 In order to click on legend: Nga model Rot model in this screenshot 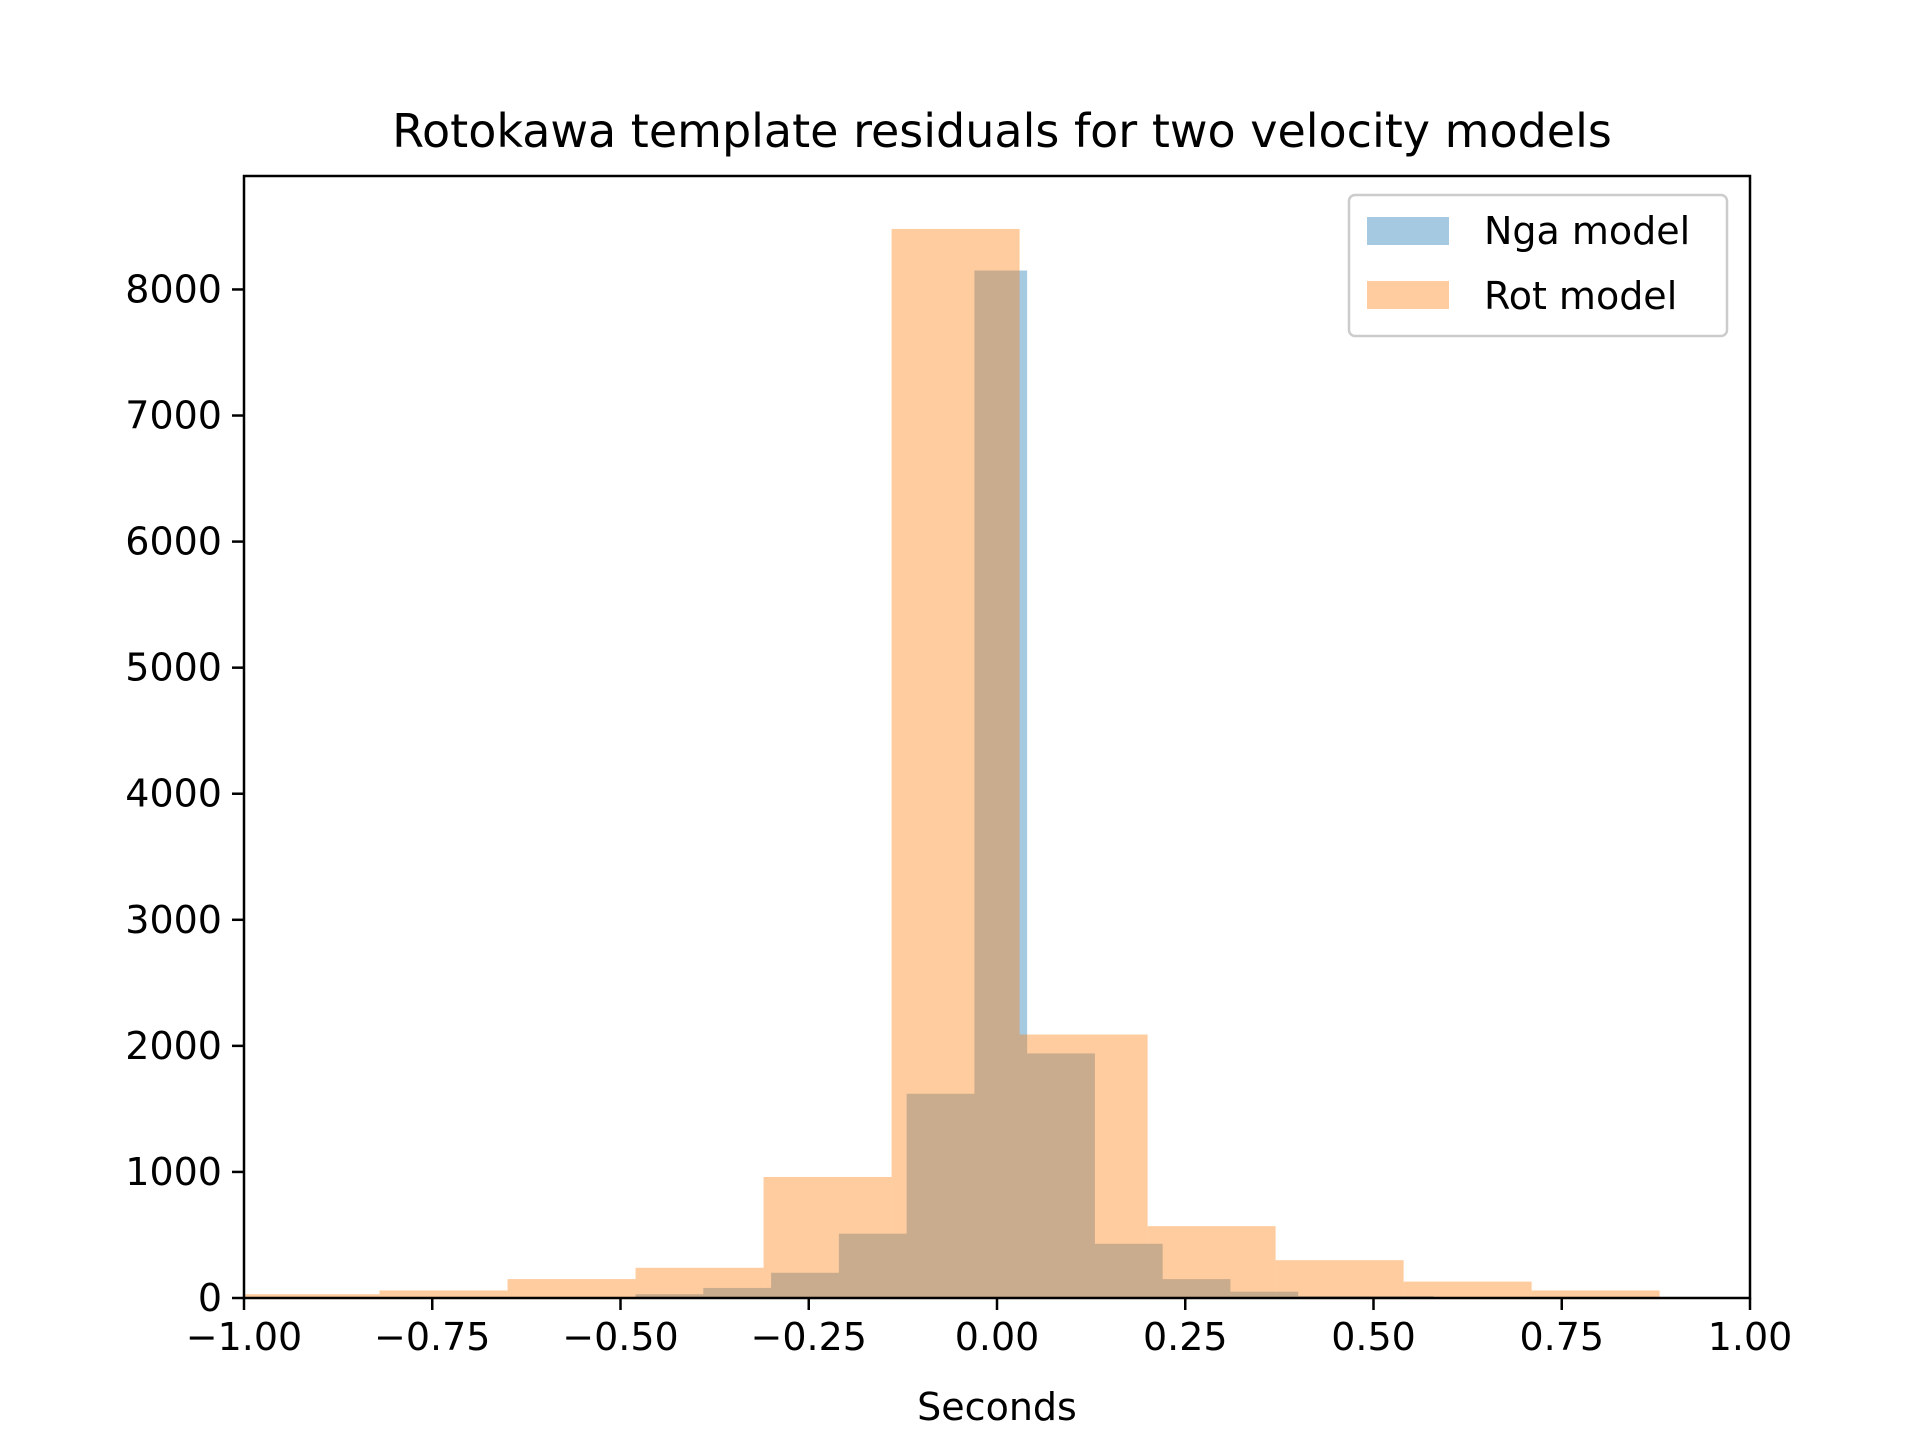, I will do `click(1538, 265)`.